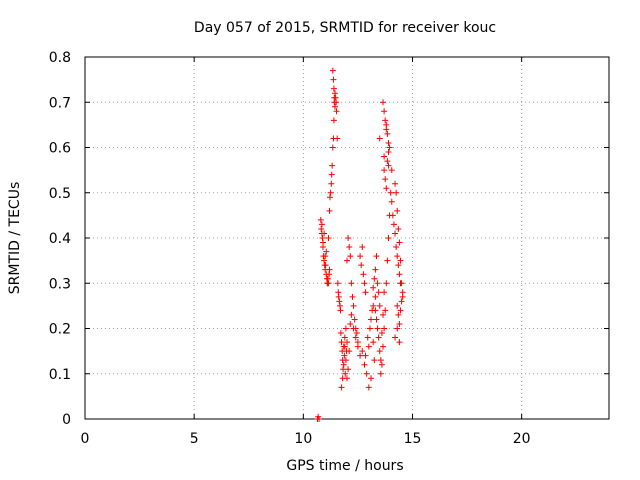  Describe the element at coordinates (15, 238) in the screenshot. I see `y-axis-label: SRMTID / TECUs` at that location.